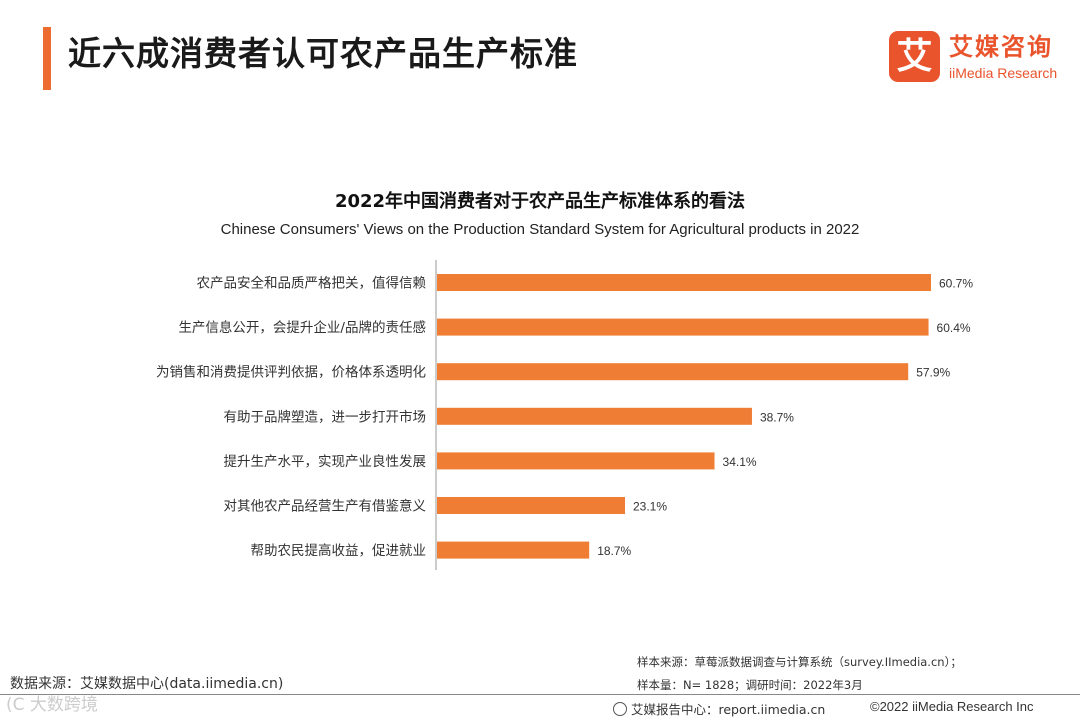  I want to click on value-label: 38.7%, so click(777, 417).